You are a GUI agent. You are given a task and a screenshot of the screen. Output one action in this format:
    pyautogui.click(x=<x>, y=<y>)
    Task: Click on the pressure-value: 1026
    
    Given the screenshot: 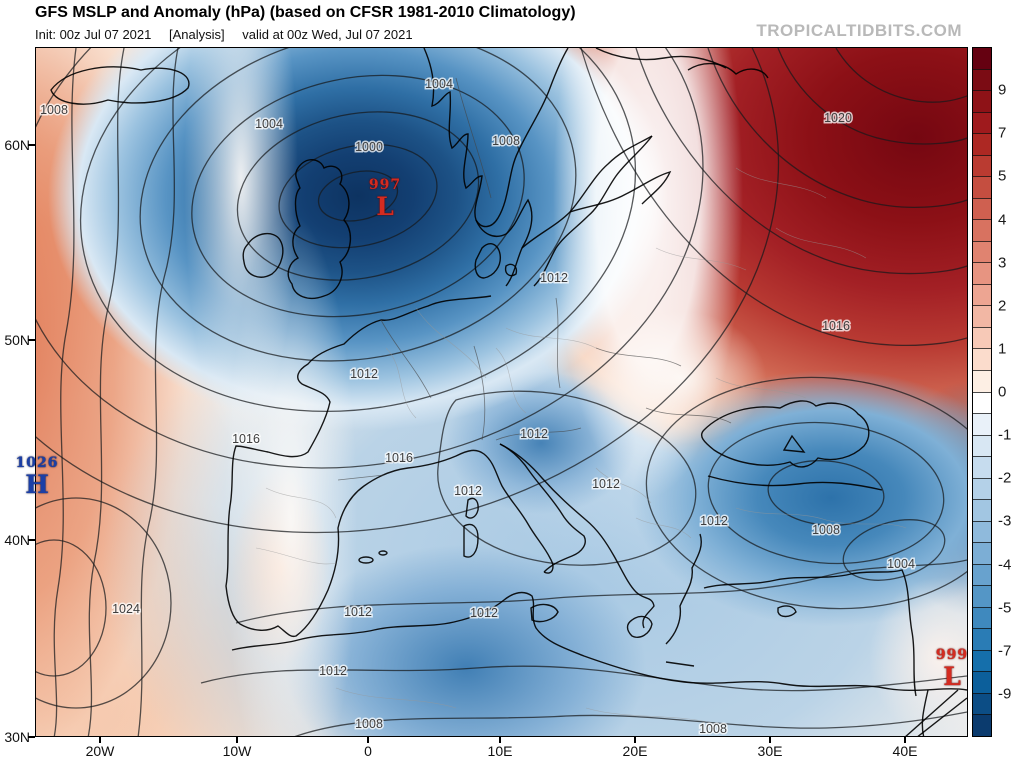 What is the action you would take?
    pyautogui.click(x=37, y=463)
    